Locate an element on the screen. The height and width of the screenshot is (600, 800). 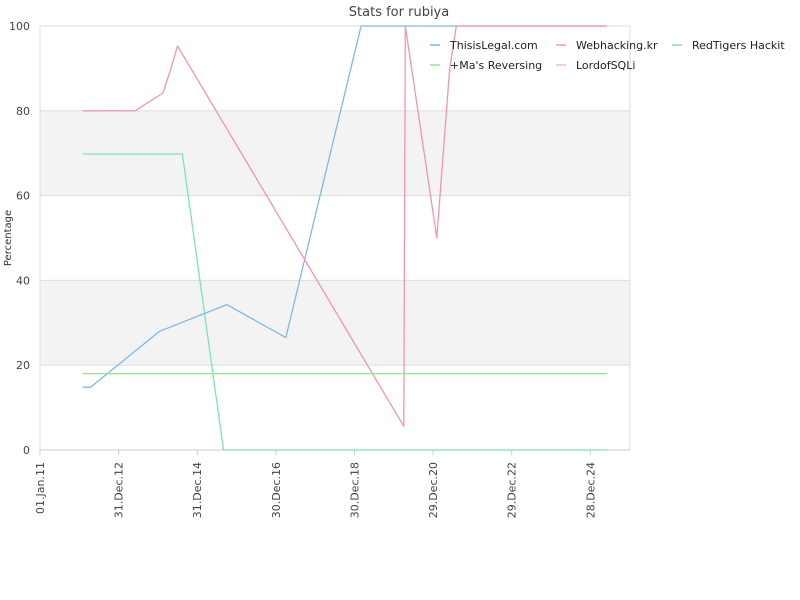
legend-item-label: RedTigers Hackit is located at coordinates (738, 45).